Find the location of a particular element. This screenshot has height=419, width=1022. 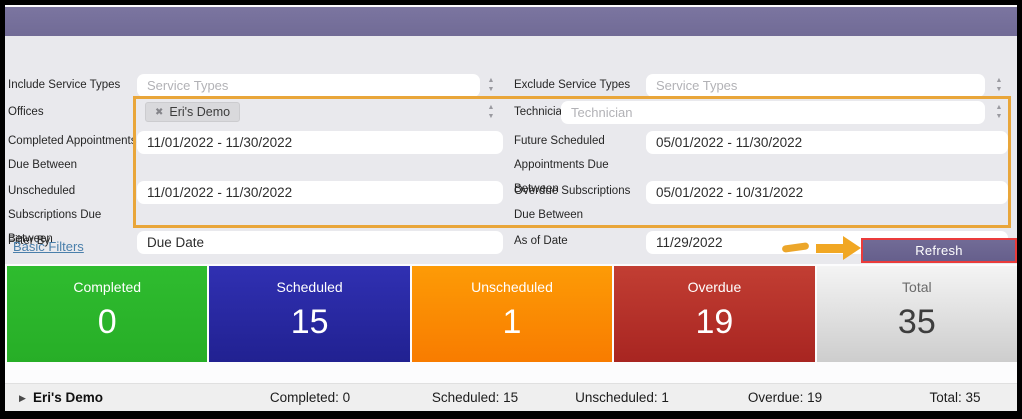

summary-stat-total: Total: 35 is located at coordinates (955, 397).